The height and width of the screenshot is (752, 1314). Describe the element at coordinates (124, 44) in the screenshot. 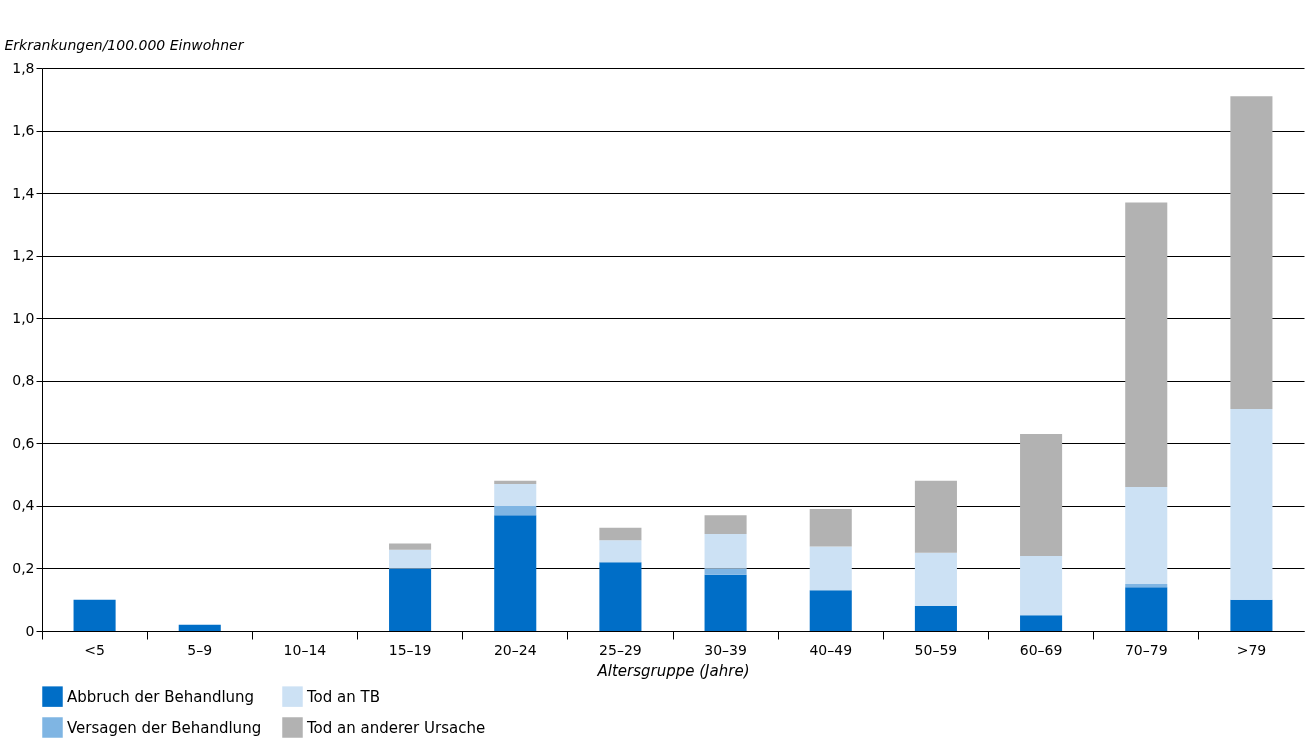

I see `y-axis-title: Erkrankungen/100.000 Einwohner` at that location.